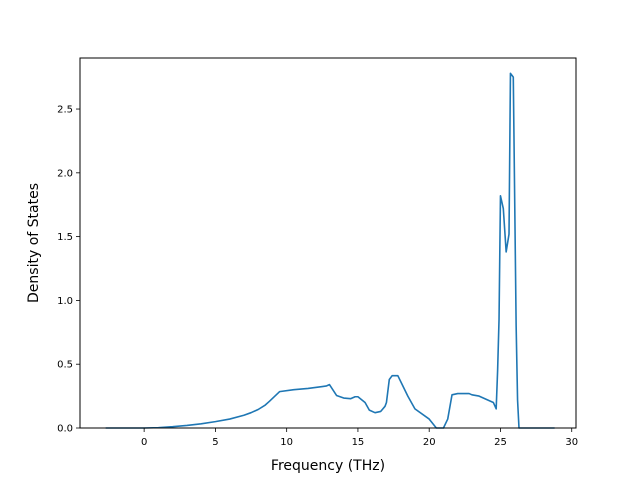  Describe the element at coordinates (34, 243) in the screenshot. I see `y-axis-label: Density of States` at that location.